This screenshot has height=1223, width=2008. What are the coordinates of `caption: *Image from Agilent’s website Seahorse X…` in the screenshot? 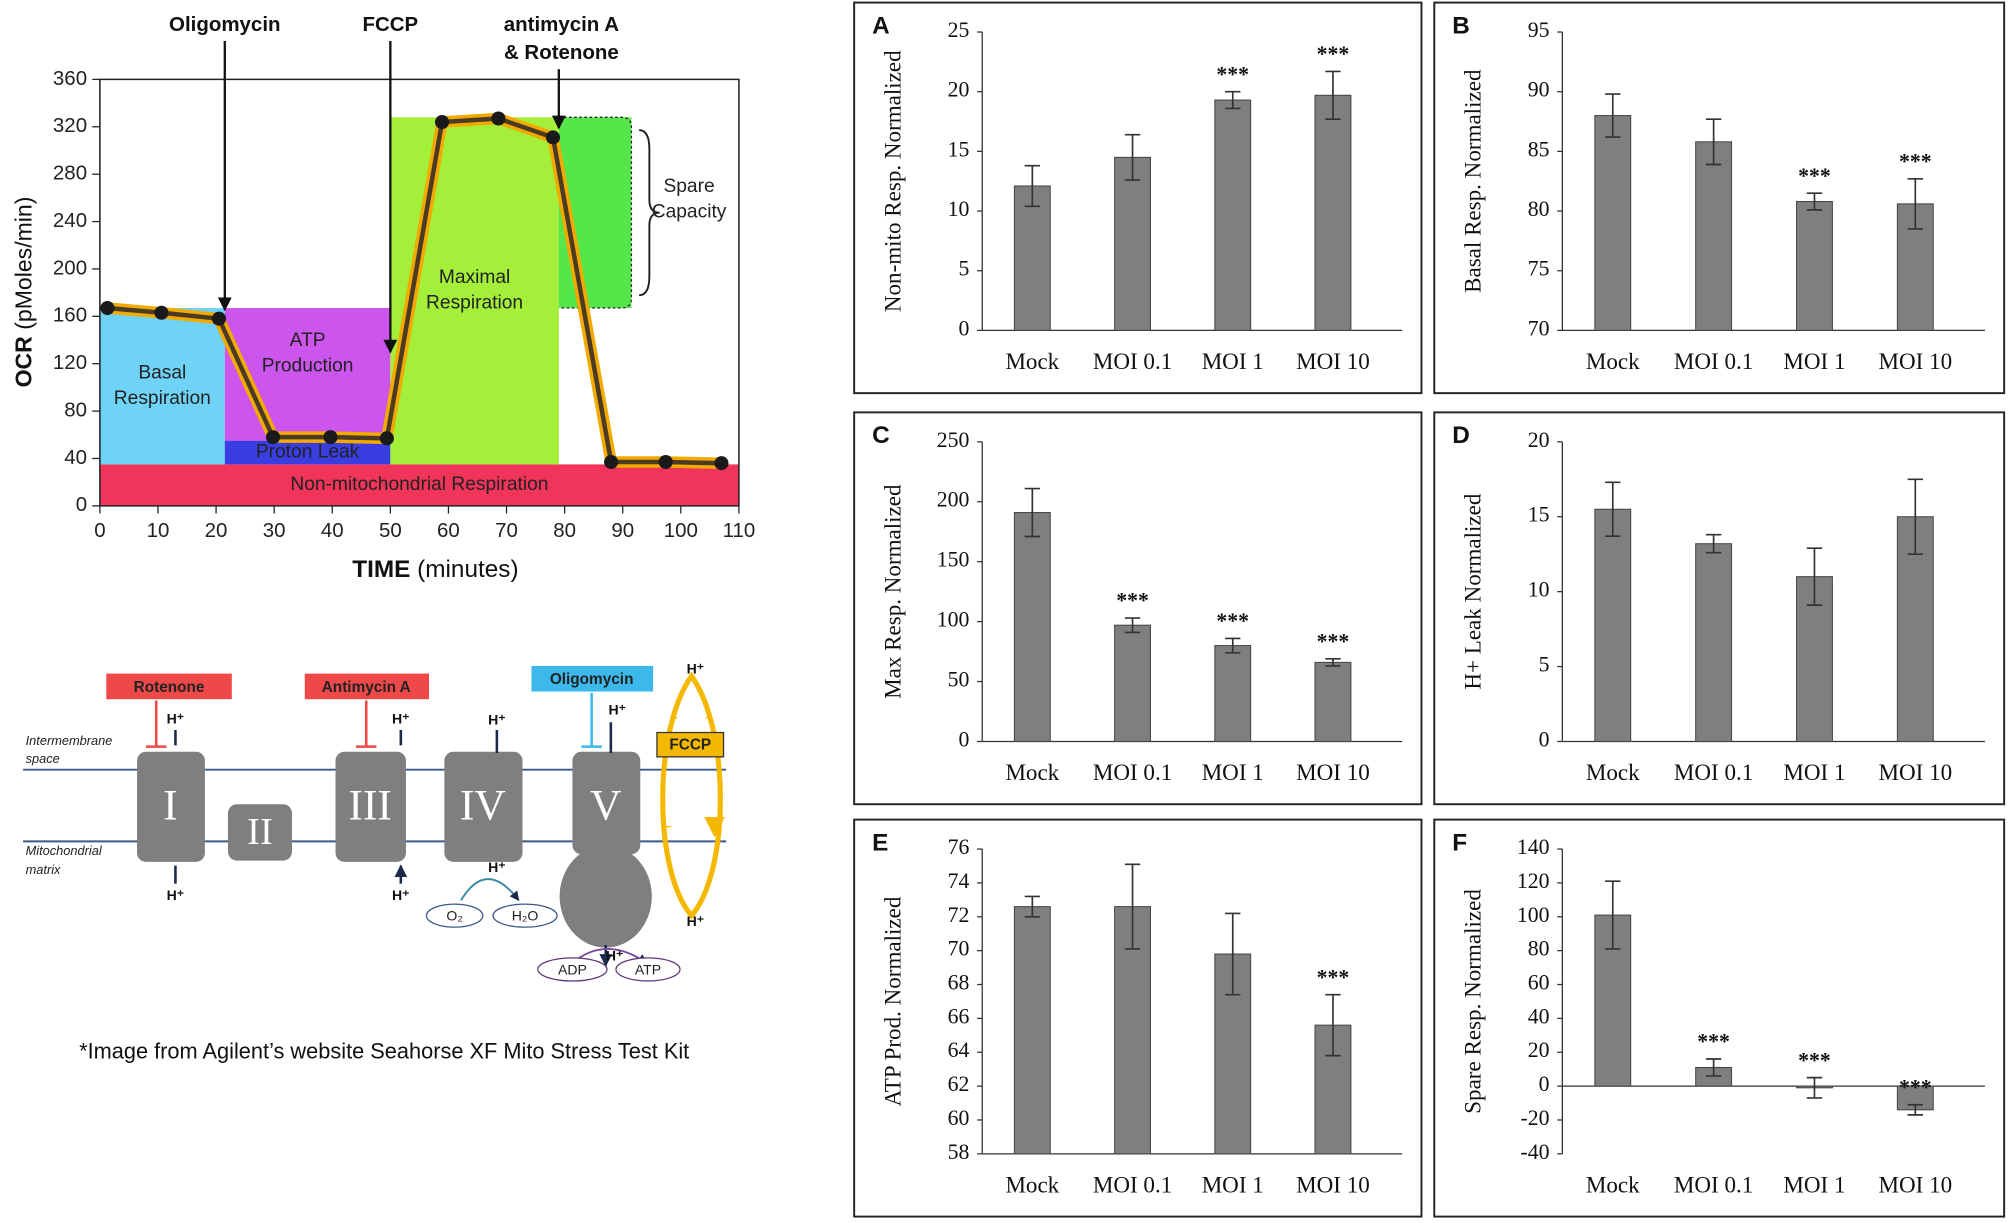 It's located at (384, 1050).